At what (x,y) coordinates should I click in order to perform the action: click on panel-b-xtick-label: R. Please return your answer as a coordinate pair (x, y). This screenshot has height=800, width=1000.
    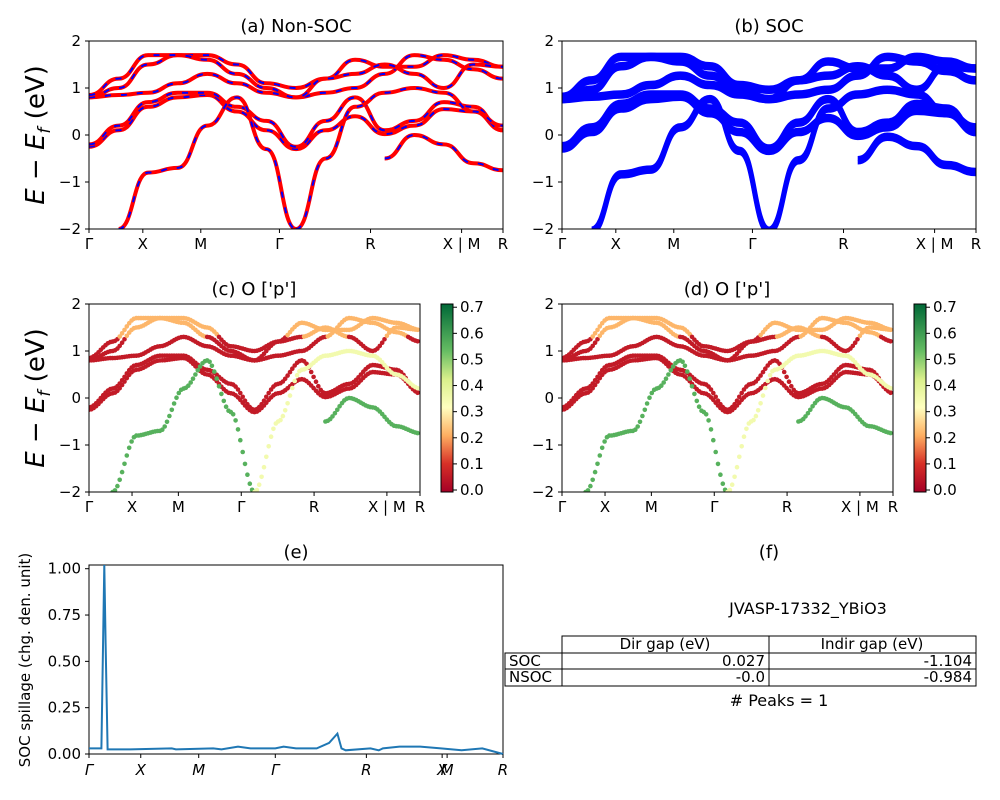
    Looking at the image, I should click on (976, 244).